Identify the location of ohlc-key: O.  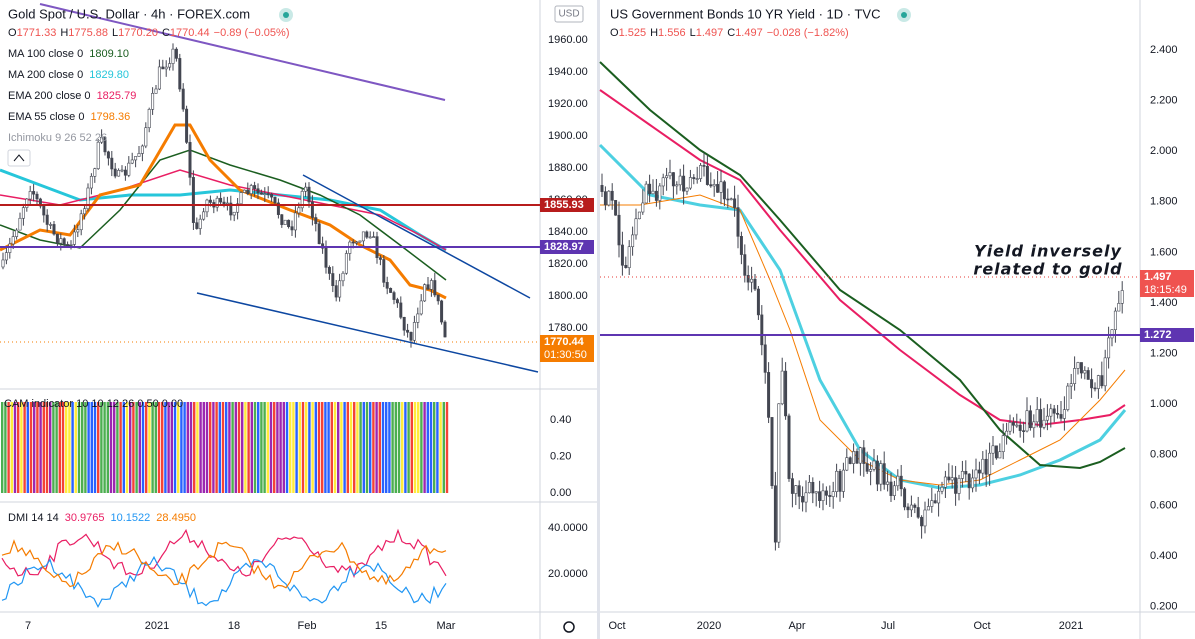
(614, 33).